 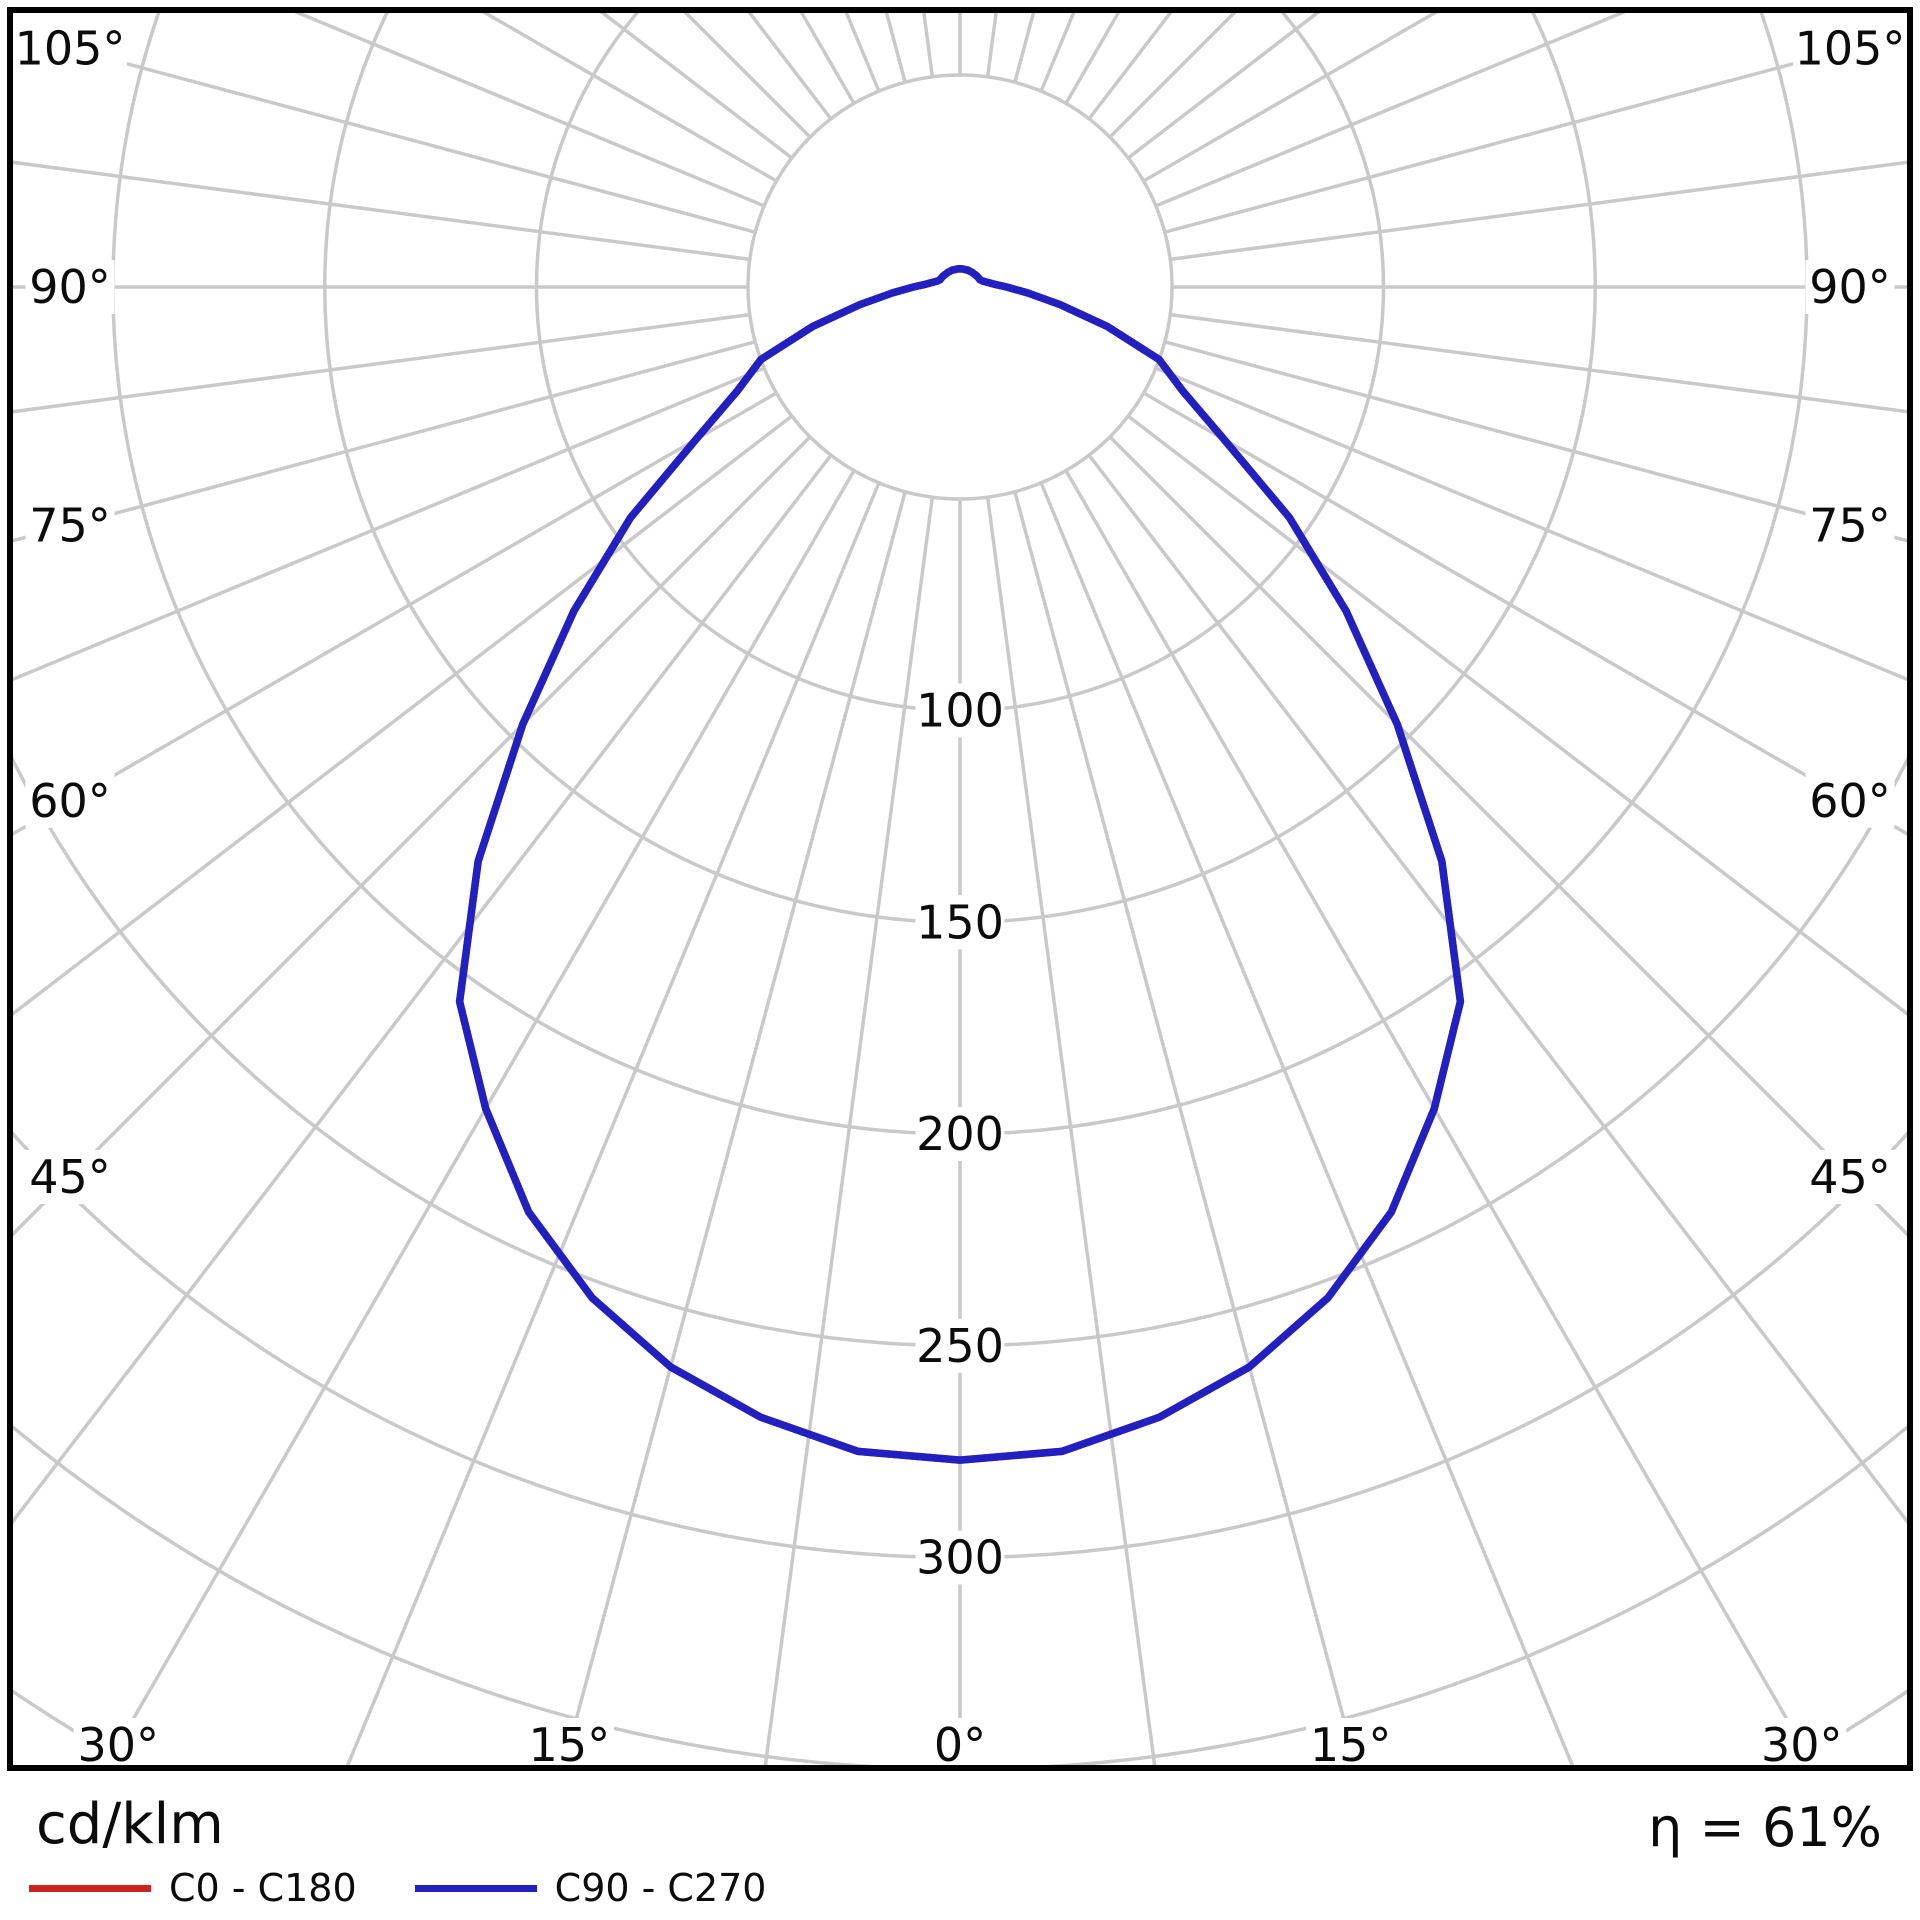 I want to click on angle-label-left-15: 15°, so click(x=569, y=1745).